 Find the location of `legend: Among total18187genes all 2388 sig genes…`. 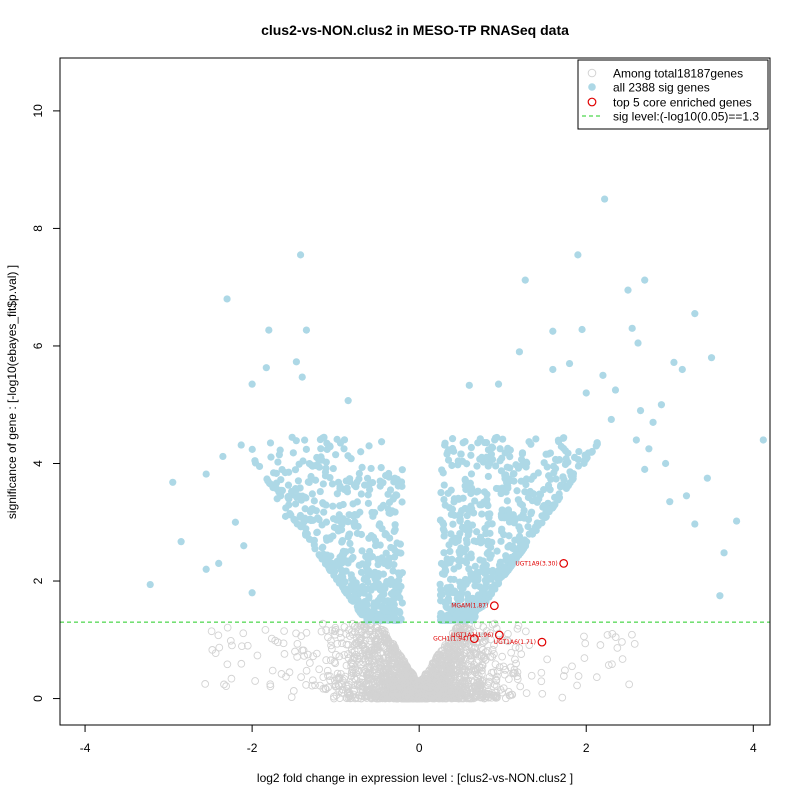

legend: Among total18187genes all 2388 sig genes… is located at coordinates (673, 94).